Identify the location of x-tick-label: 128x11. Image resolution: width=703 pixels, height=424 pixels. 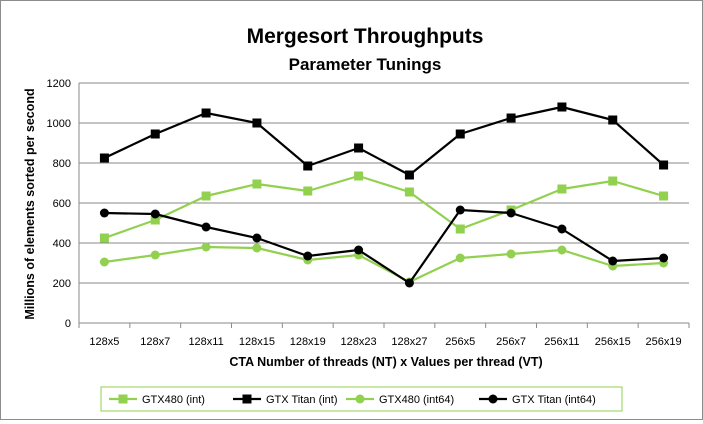
(205, 342).